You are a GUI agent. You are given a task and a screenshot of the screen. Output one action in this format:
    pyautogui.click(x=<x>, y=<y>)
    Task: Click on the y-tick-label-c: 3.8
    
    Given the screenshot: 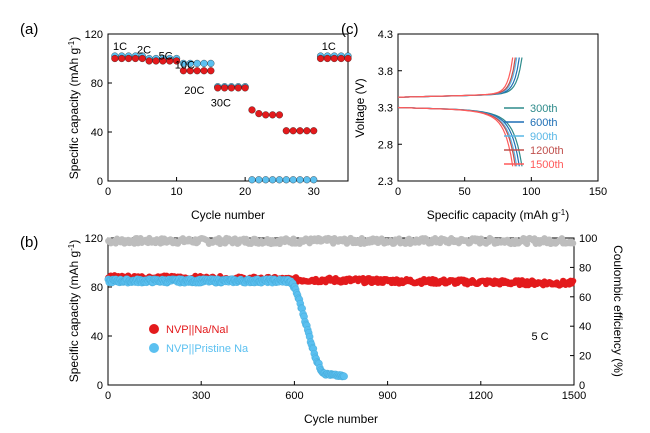 What is the action you would take?
    pyautogui.click(x=385, y=72)
    